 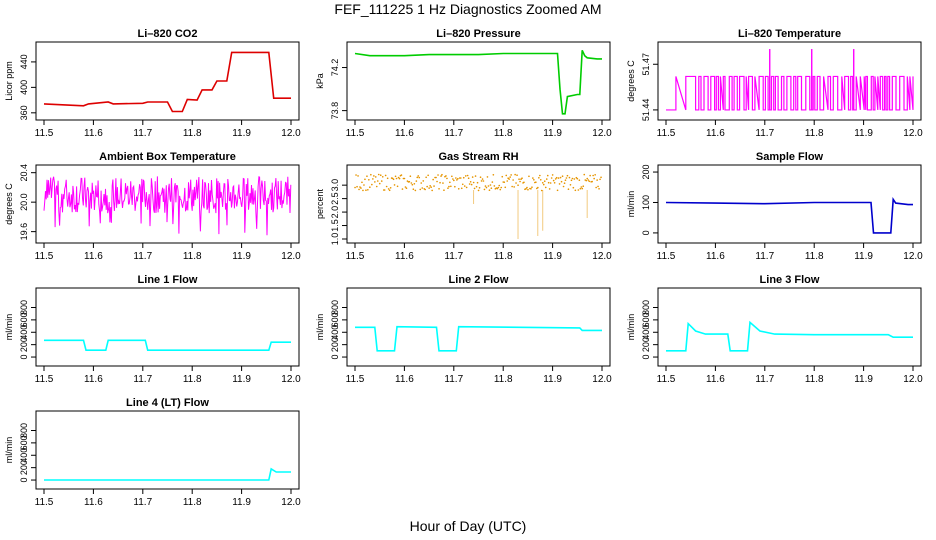 I want to click on y-tick-label: 73.8, so click(x=335, y=111).